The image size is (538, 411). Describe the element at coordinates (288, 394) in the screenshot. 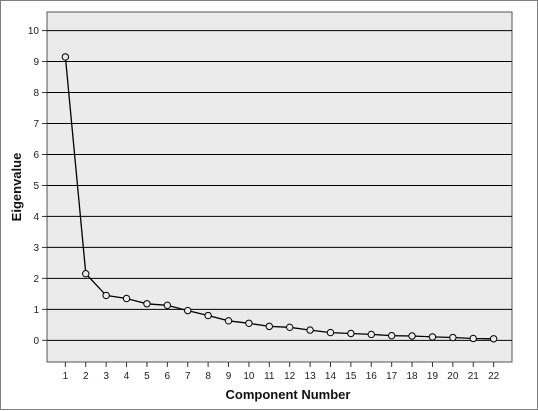

I see `x-axis-title: Component Number` at that location.